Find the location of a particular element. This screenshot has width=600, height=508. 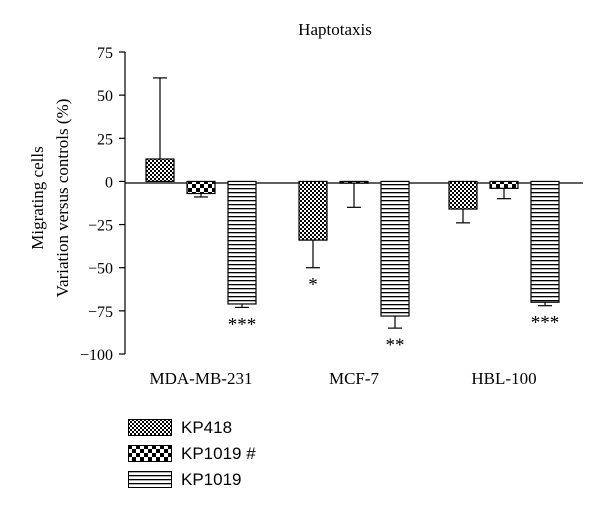

y-axis-label-line2: Variation versus controls (%) is located at coordinates (62, 198).